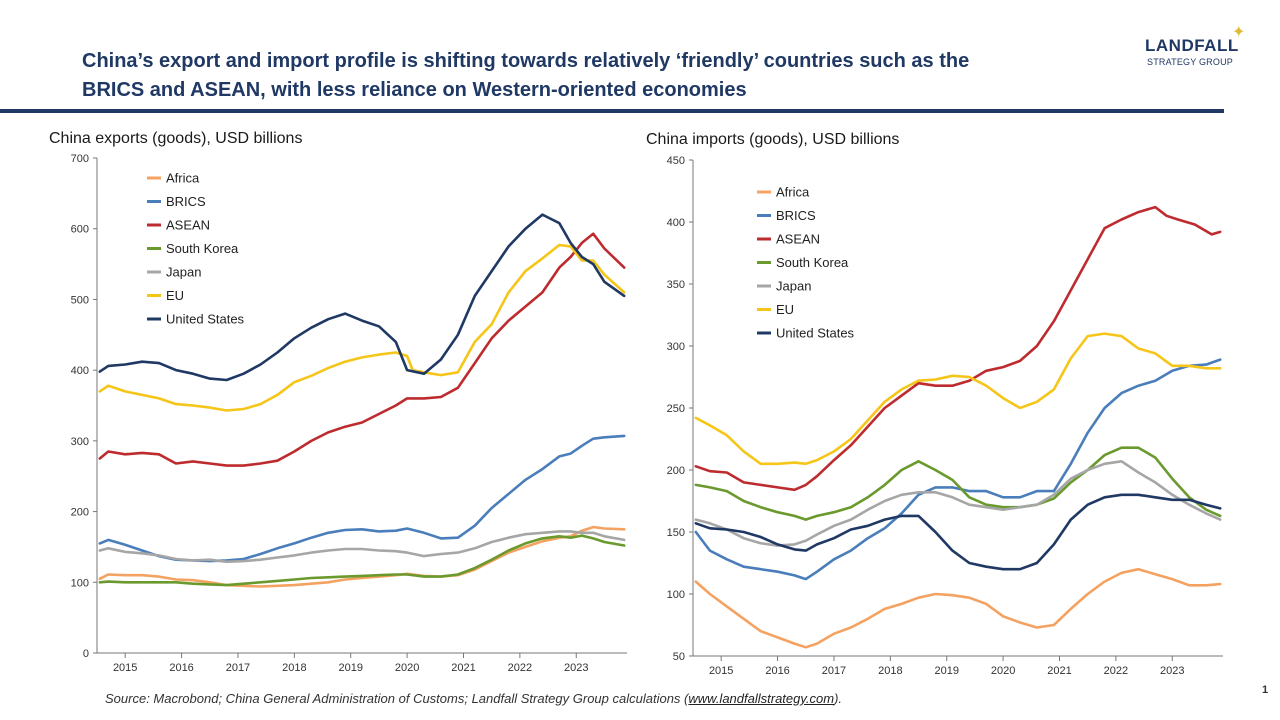 The width and height of the screenshot is (1280, 720). What do you see at coordinates (761, 698) in the screenshot?
I see `source-link: www.landfallstrategy.com` at bounding box center [761, 698].